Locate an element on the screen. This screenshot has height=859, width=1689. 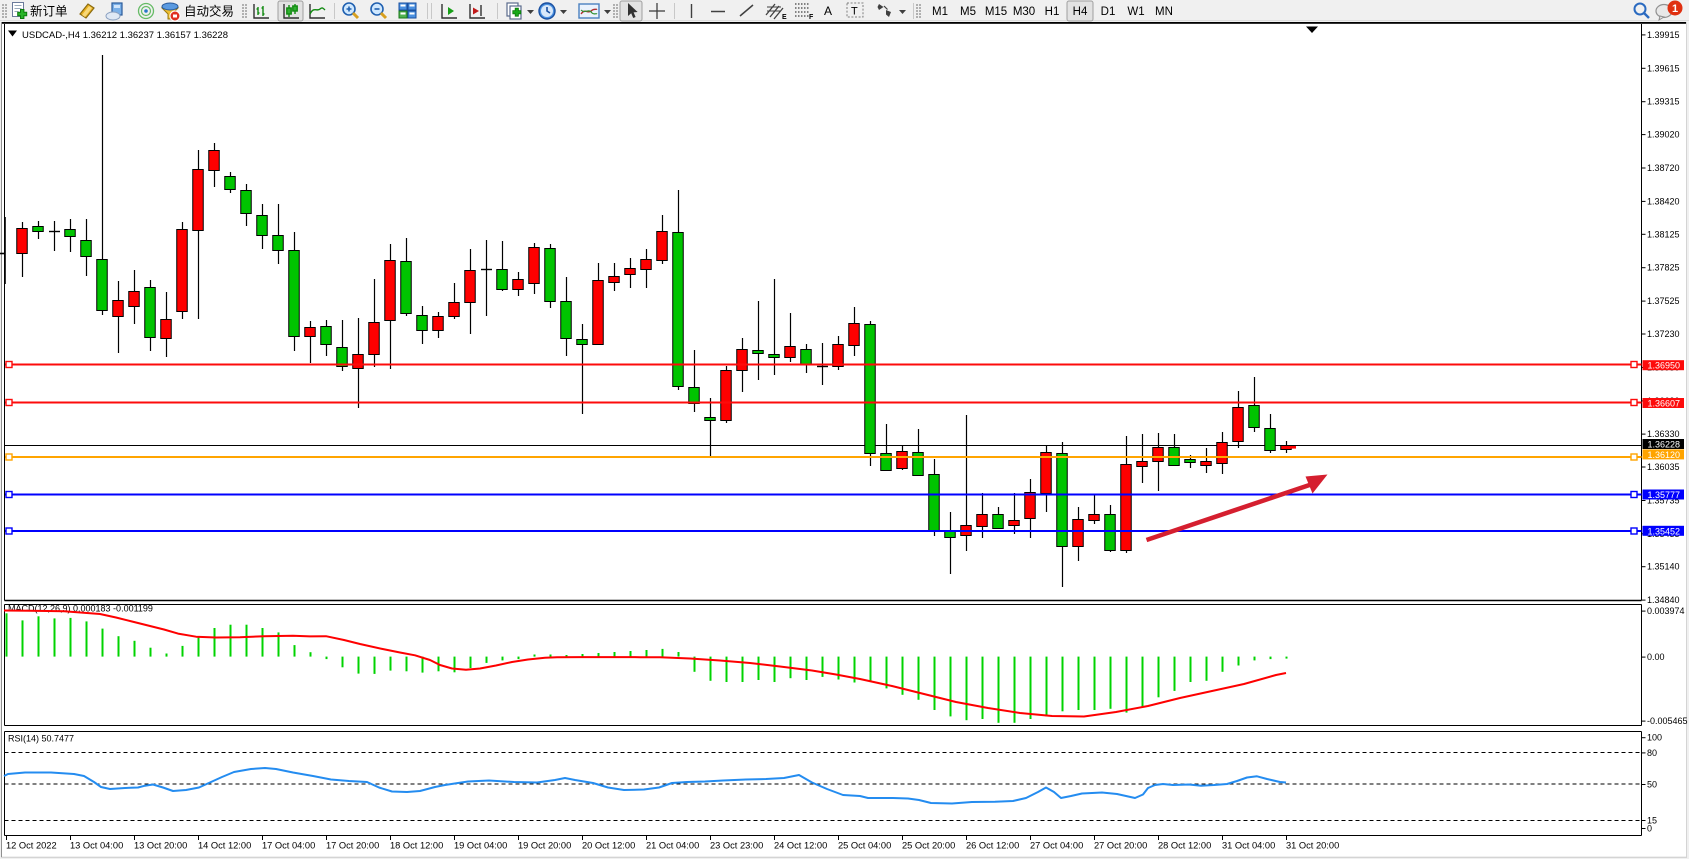
svg-text: 1.36330 is located at coordinates (1663, 434).